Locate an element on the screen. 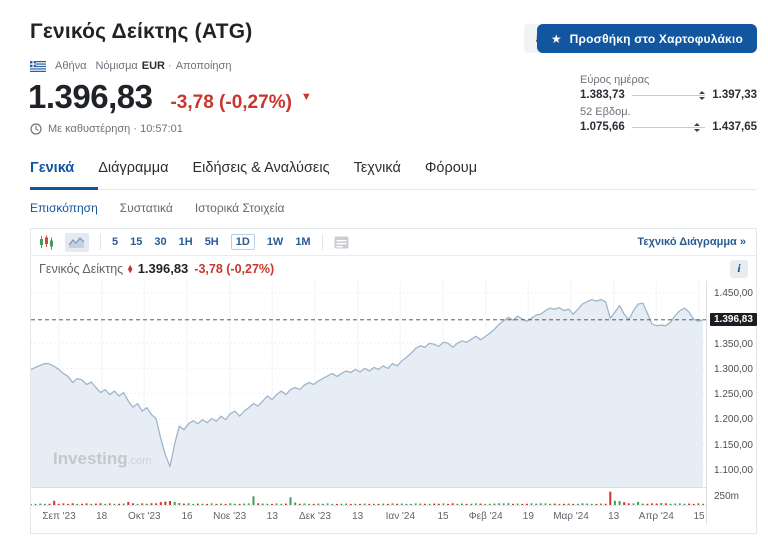 Image resolution: width=768 pixels, height=537 pixels. add-to-portfolio-button: ★ Προσθήκη στο Χαρτοφυλάκιο is located at coordinates (646, 38).